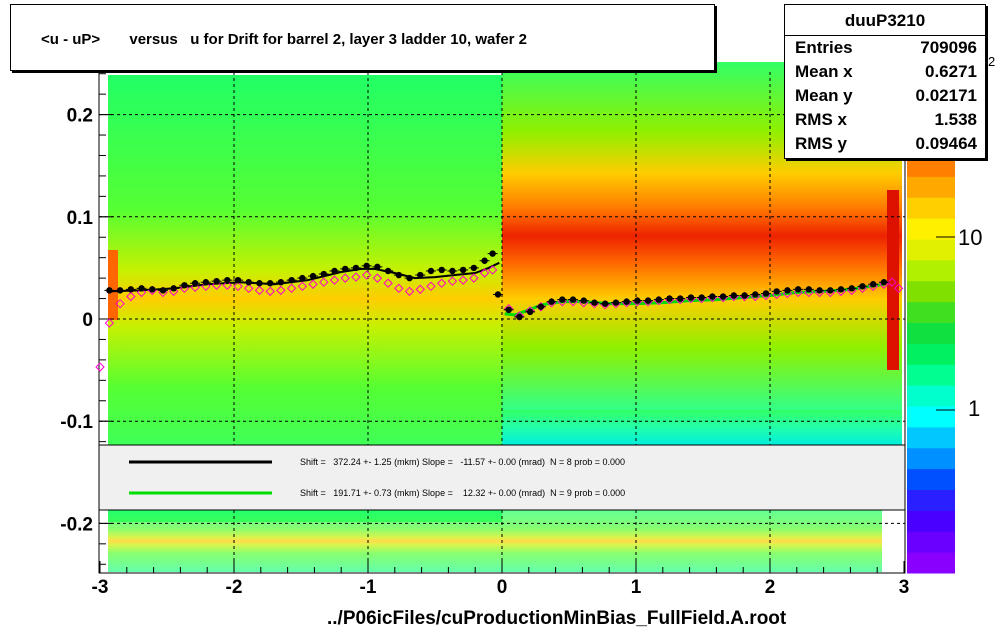  I want to click on stats-value: 1.538, so click(955, 119).